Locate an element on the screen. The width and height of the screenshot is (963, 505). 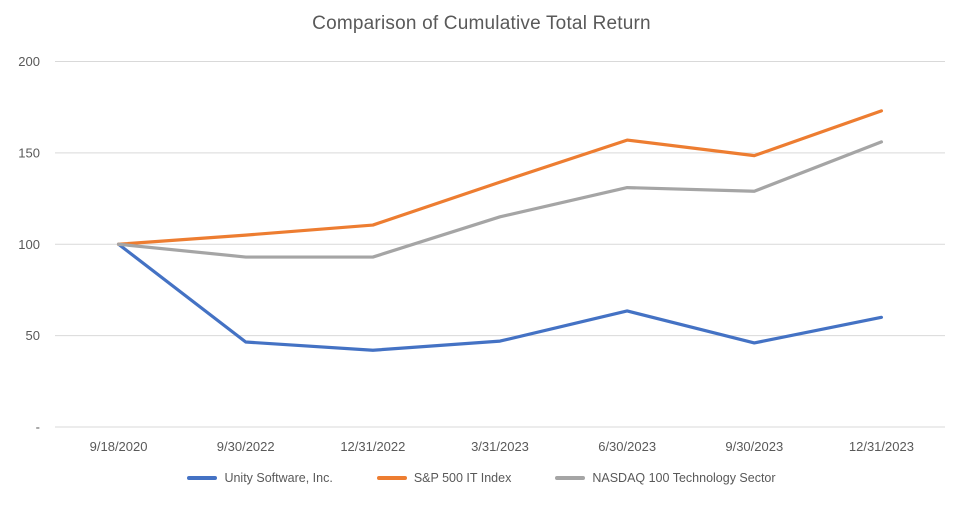
y-axis-tick-label: 100 is located at coordinates (29, 244).